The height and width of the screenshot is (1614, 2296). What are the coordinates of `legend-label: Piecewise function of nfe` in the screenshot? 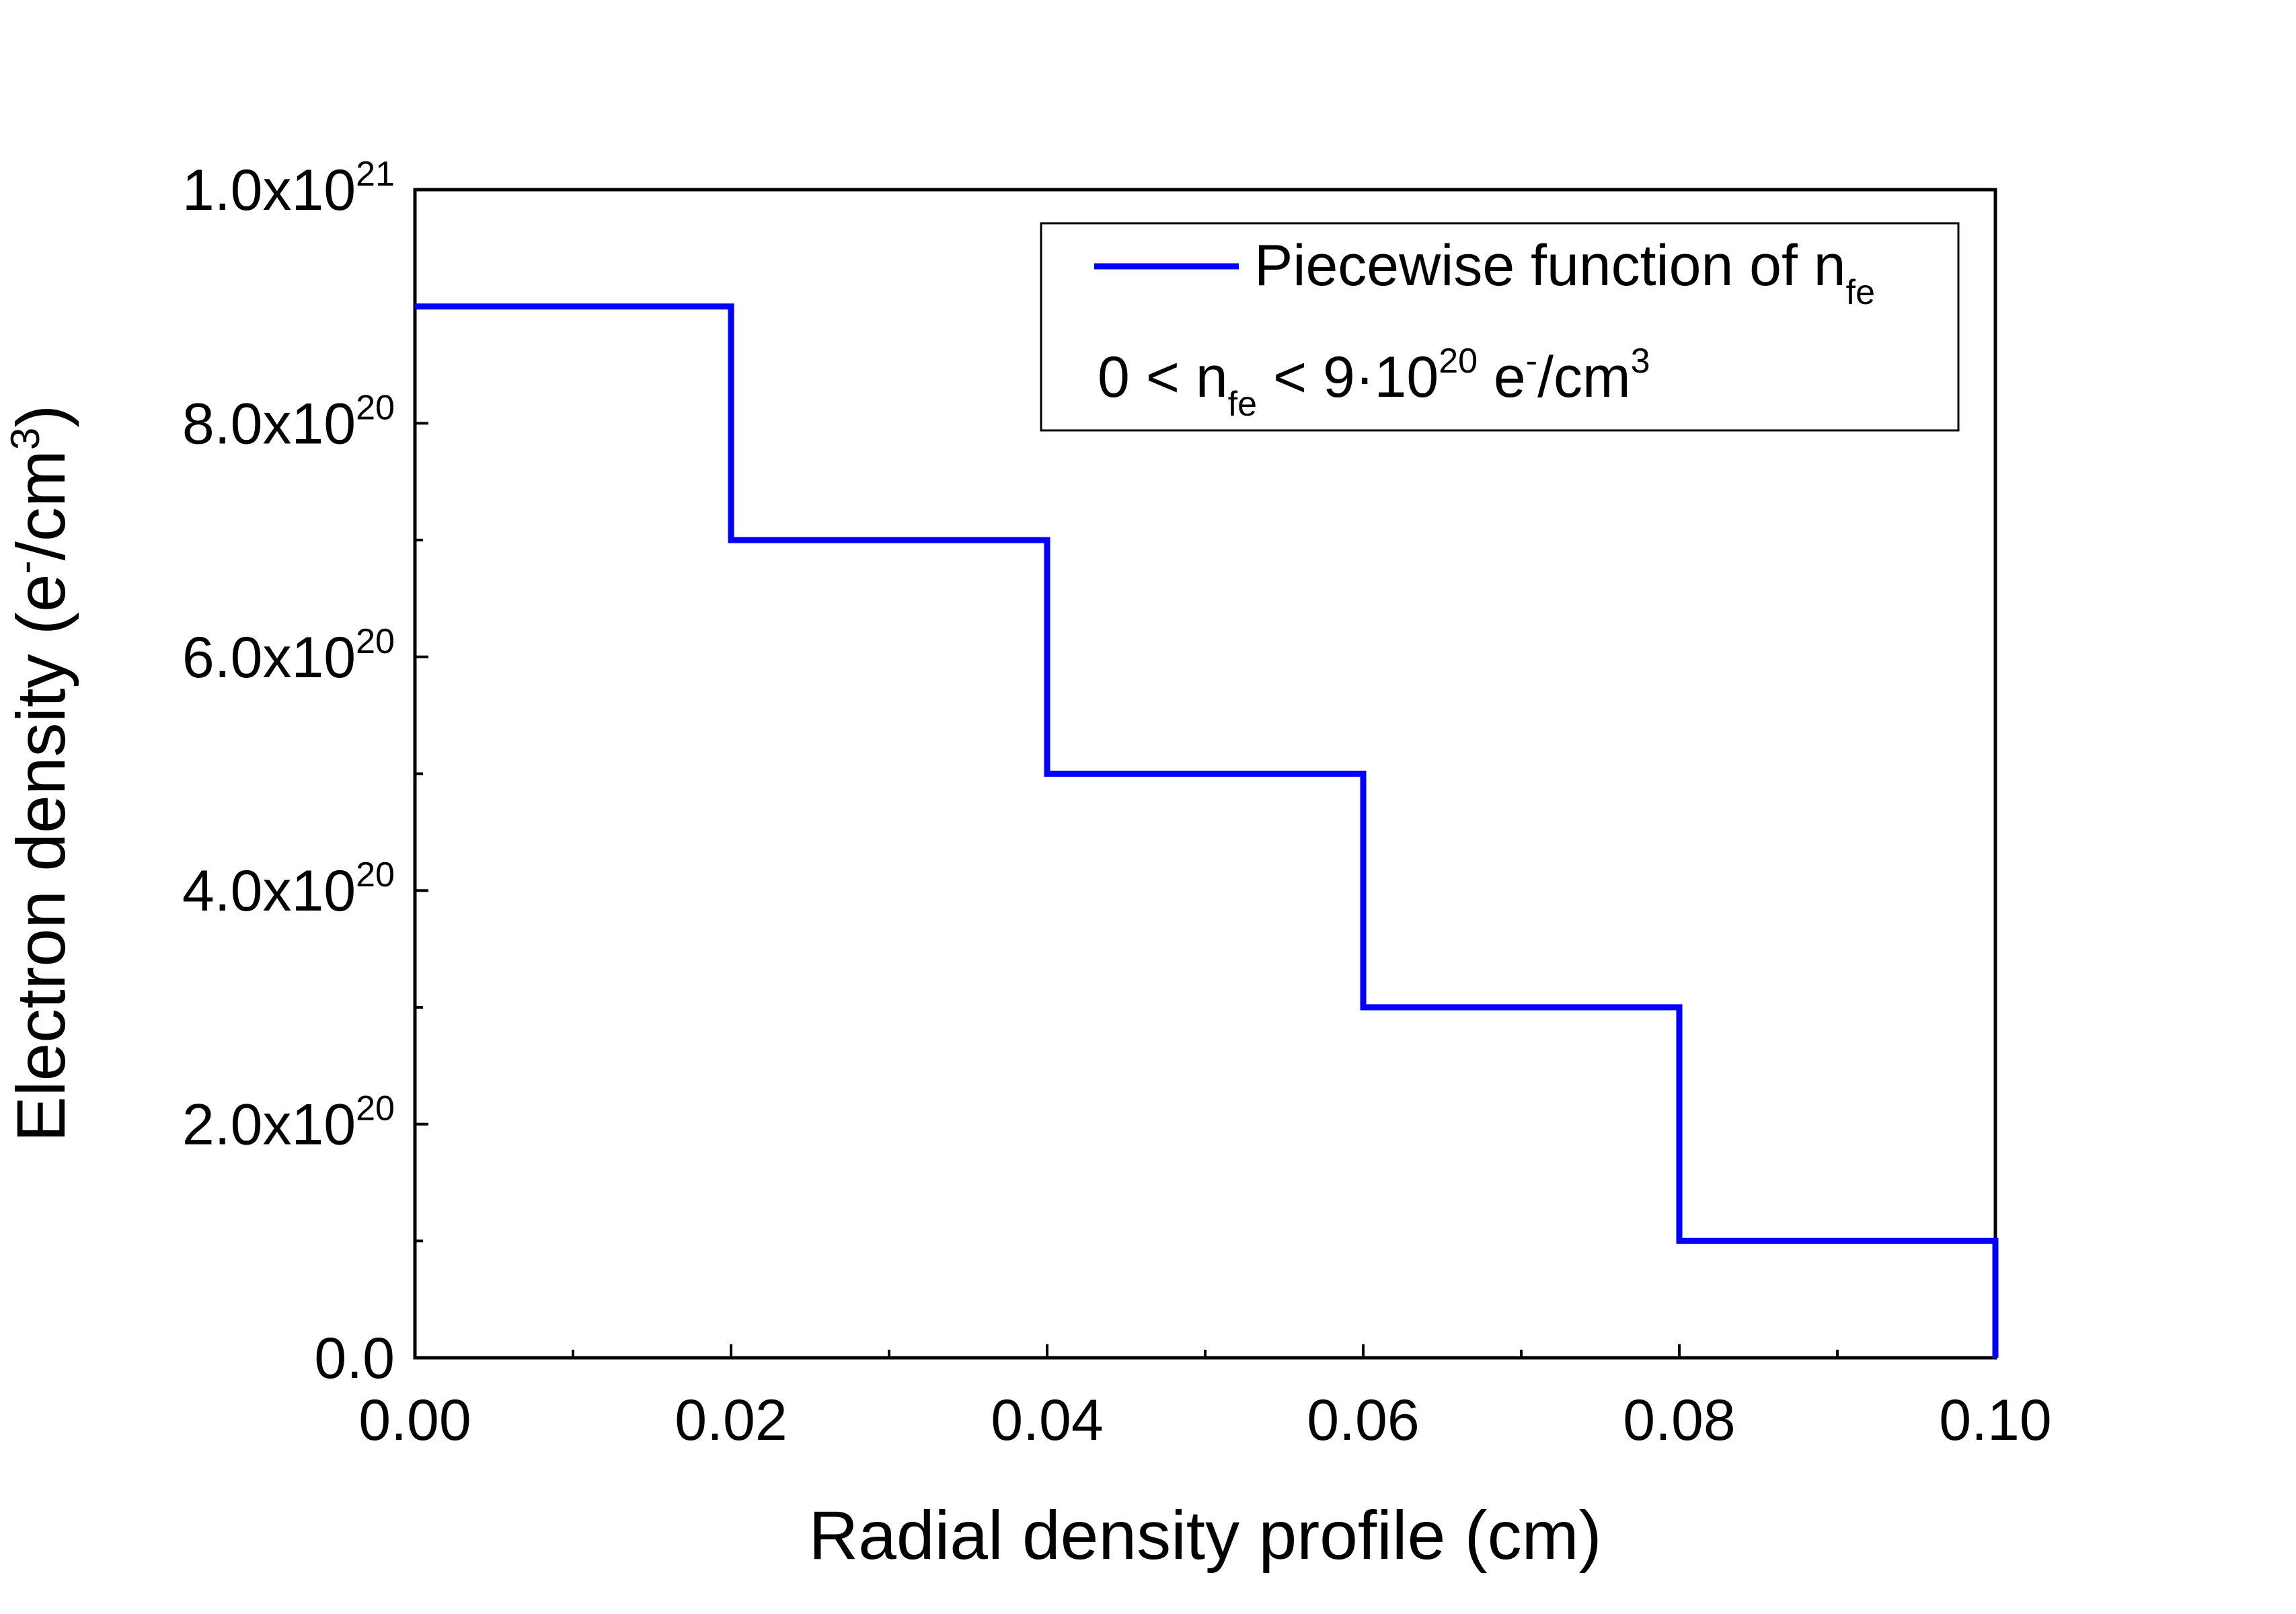 It's located at (1565, 272).